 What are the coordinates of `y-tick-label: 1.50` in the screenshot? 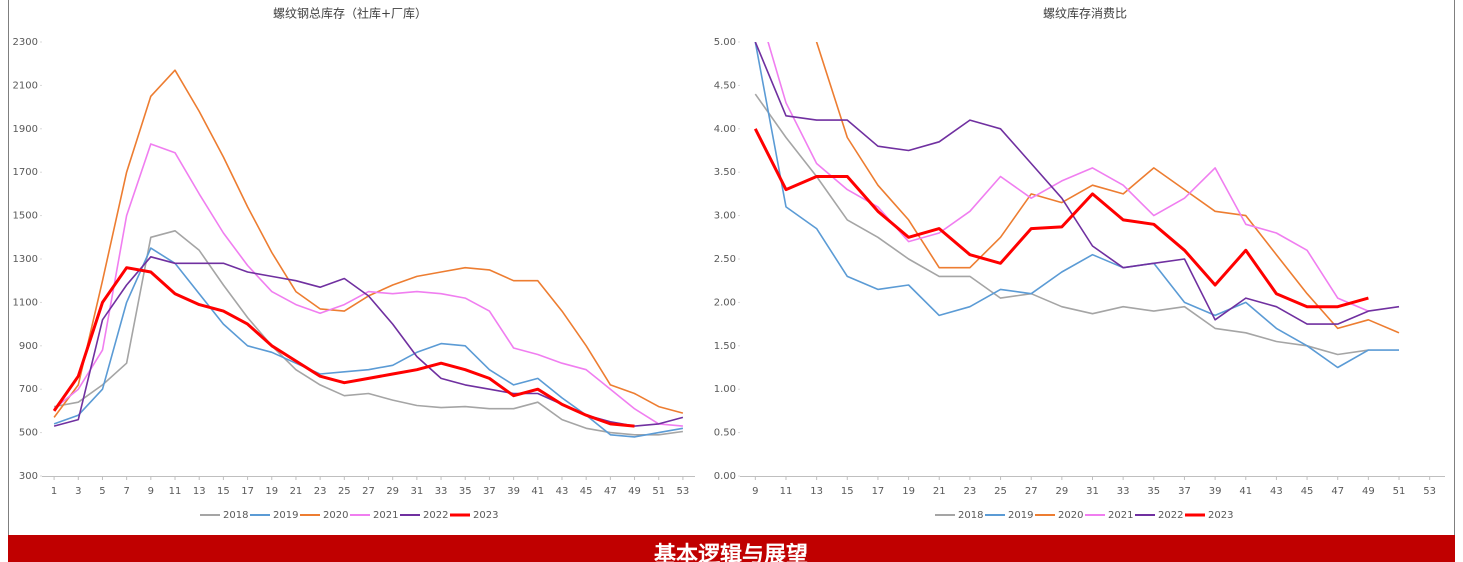 It's located at (725, 346).